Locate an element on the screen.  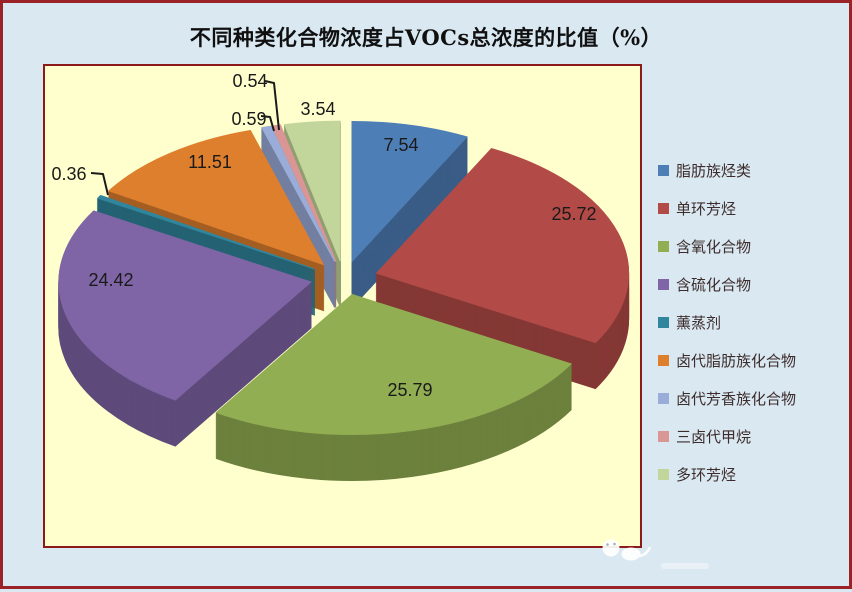
legend-label: 单环芳烃 is located at coordinates (706, 208).